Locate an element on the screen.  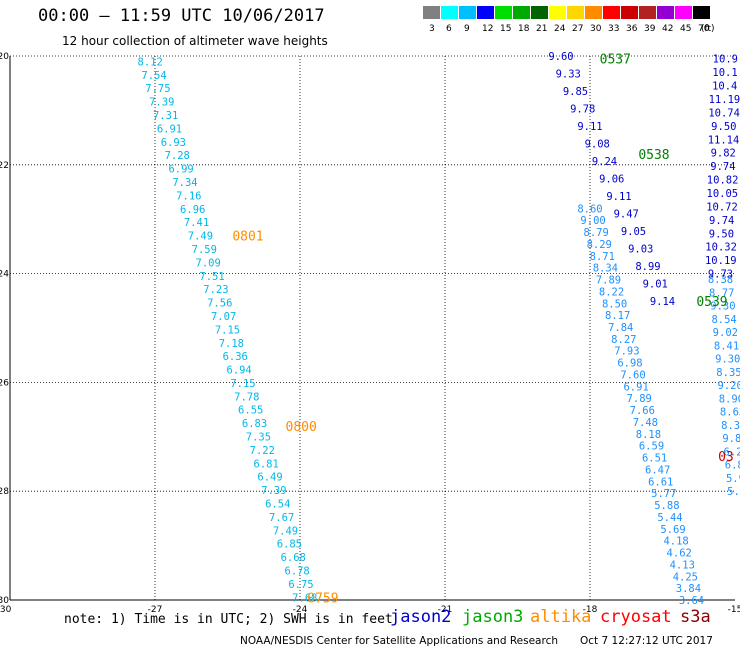
swh-value-jason3: 6.61 is located at coordinates (660, 482).